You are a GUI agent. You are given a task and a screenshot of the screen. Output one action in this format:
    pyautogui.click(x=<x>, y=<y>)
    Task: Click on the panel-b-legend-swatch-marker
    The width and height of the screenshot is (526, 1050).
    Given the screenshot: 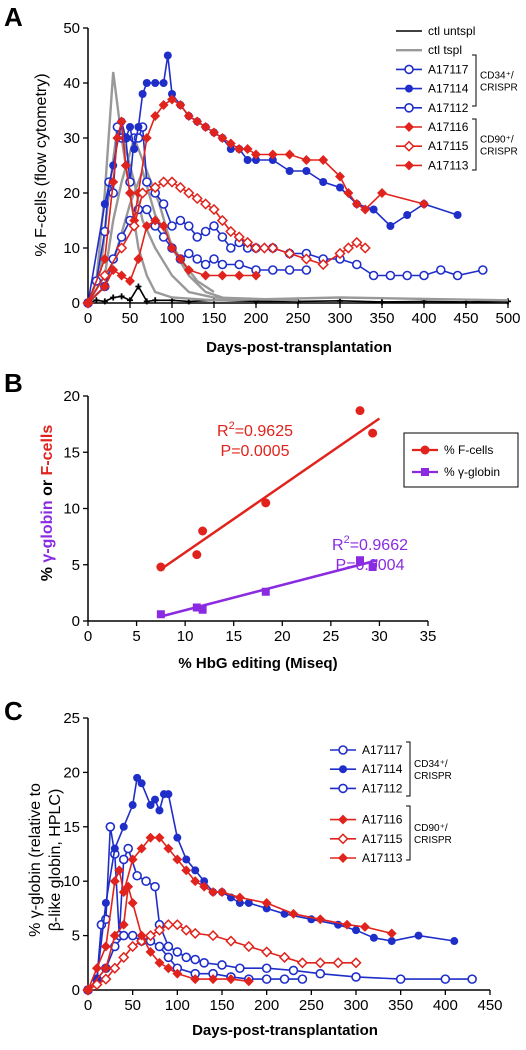 What is the action you would take?
    pyautogui.click(x=425, y=472)
    